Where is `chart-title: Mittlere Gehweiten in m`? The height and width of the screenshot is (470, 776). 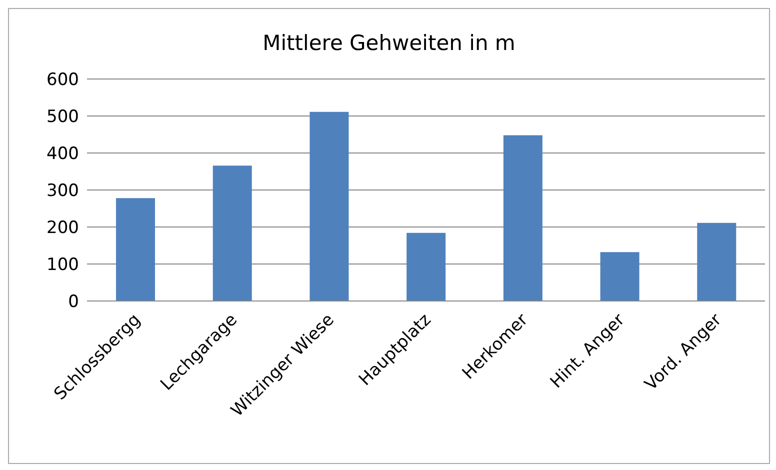 chart-title: Mittlere Gehweiten in m is located at coordinates (389, 44).